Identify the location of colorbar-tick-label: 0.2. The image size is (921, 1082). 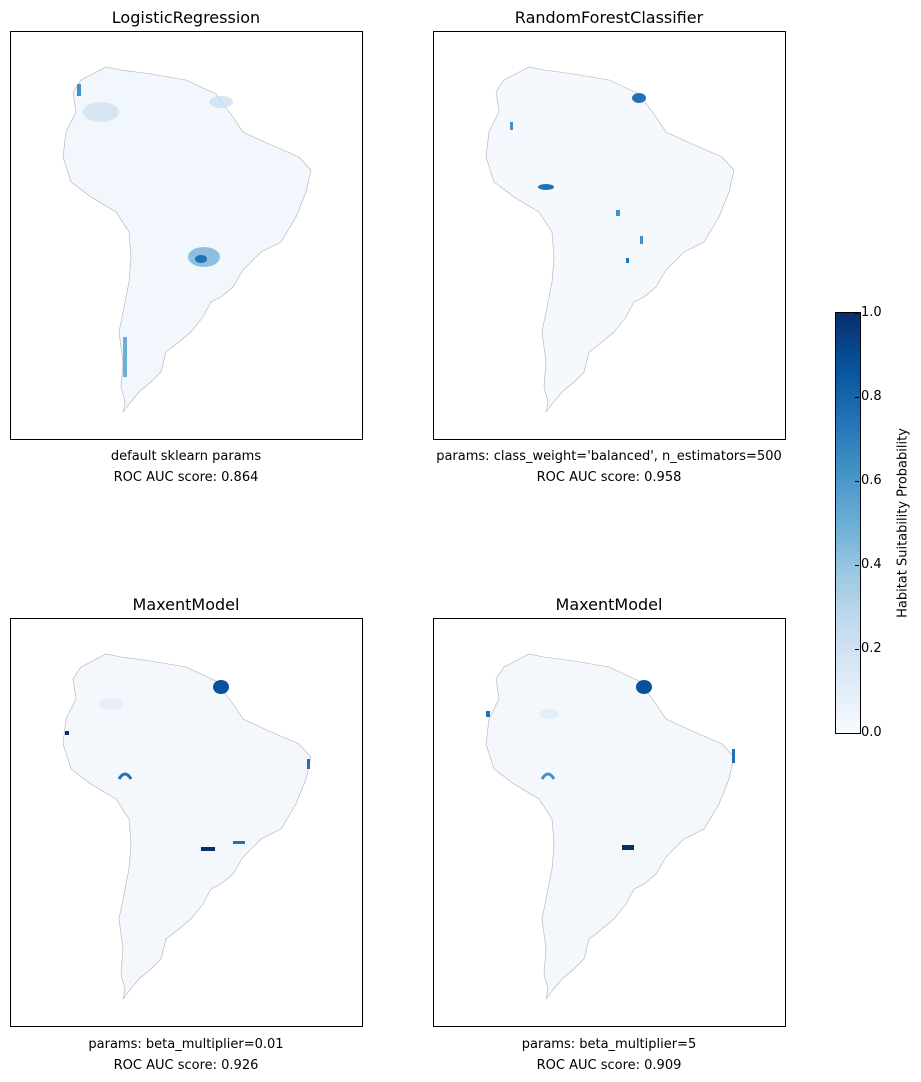
(868, 648).